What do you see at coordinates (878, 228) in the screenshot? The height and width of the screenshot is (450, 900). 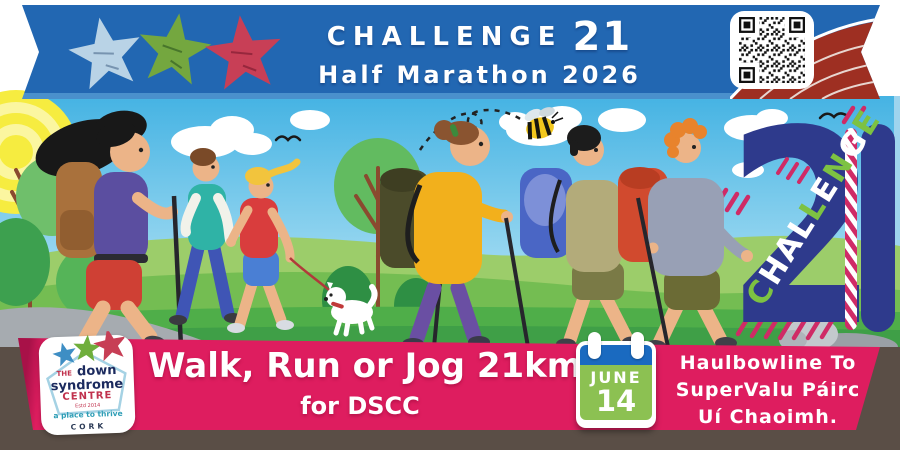 I see `digit-1-bar` at bounding box center [878, 228].